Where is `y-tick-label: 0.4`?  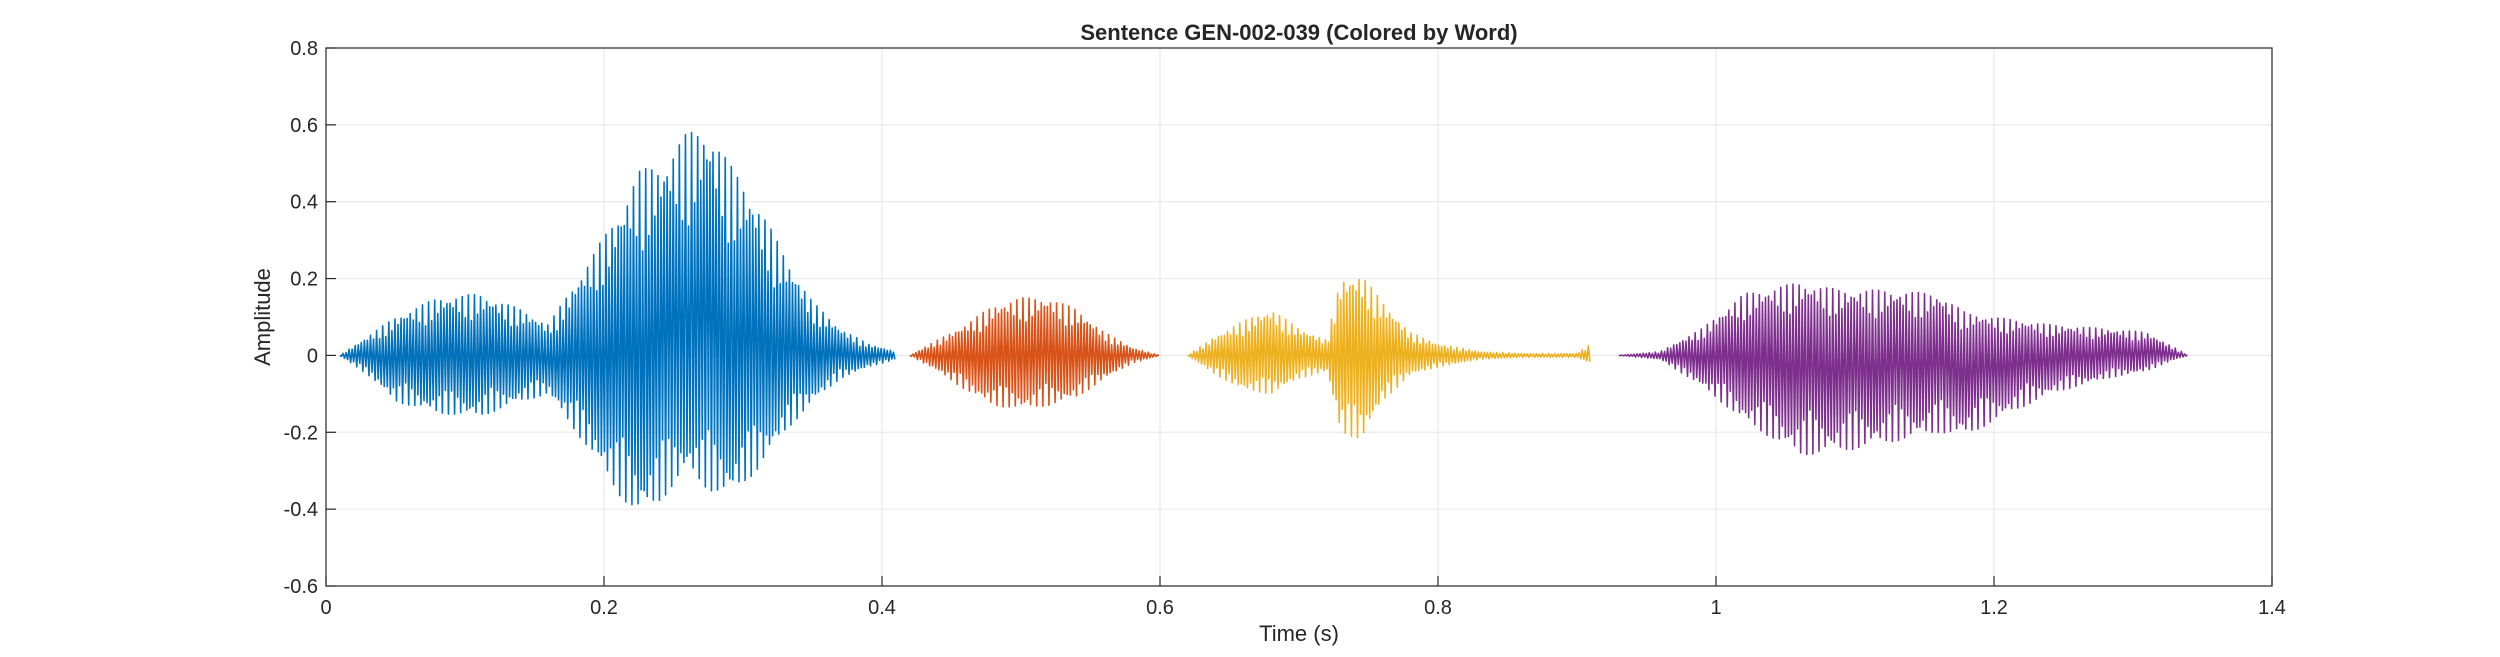 y-tick-label: 0.4 is located at coordinates (304, 203).